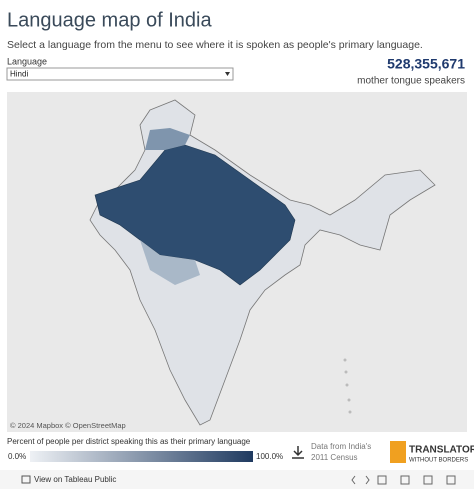 The image size is (474, 489). What do you see at coordinates (347, 386) in the screenshot?
I see `islands` at bounding box center [347, 386].